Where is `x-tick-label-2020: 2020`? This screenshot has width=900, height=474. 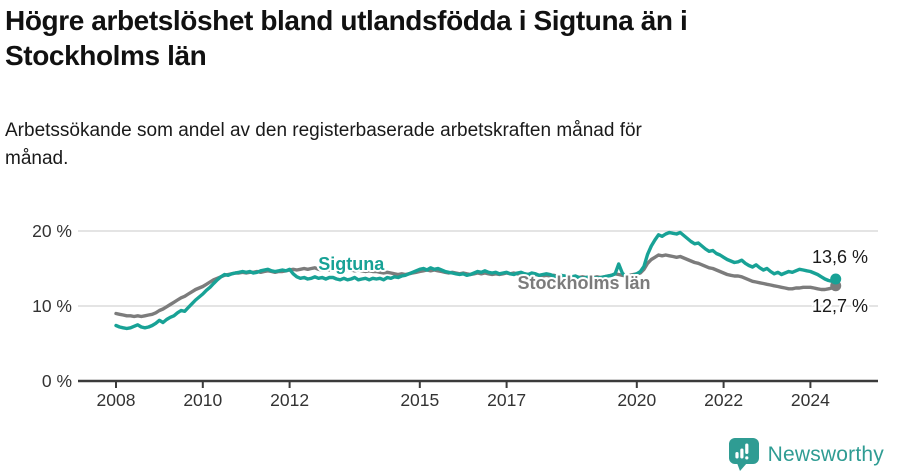 x-tick-label-2020: 2020 is located at coordinates (636, 400).